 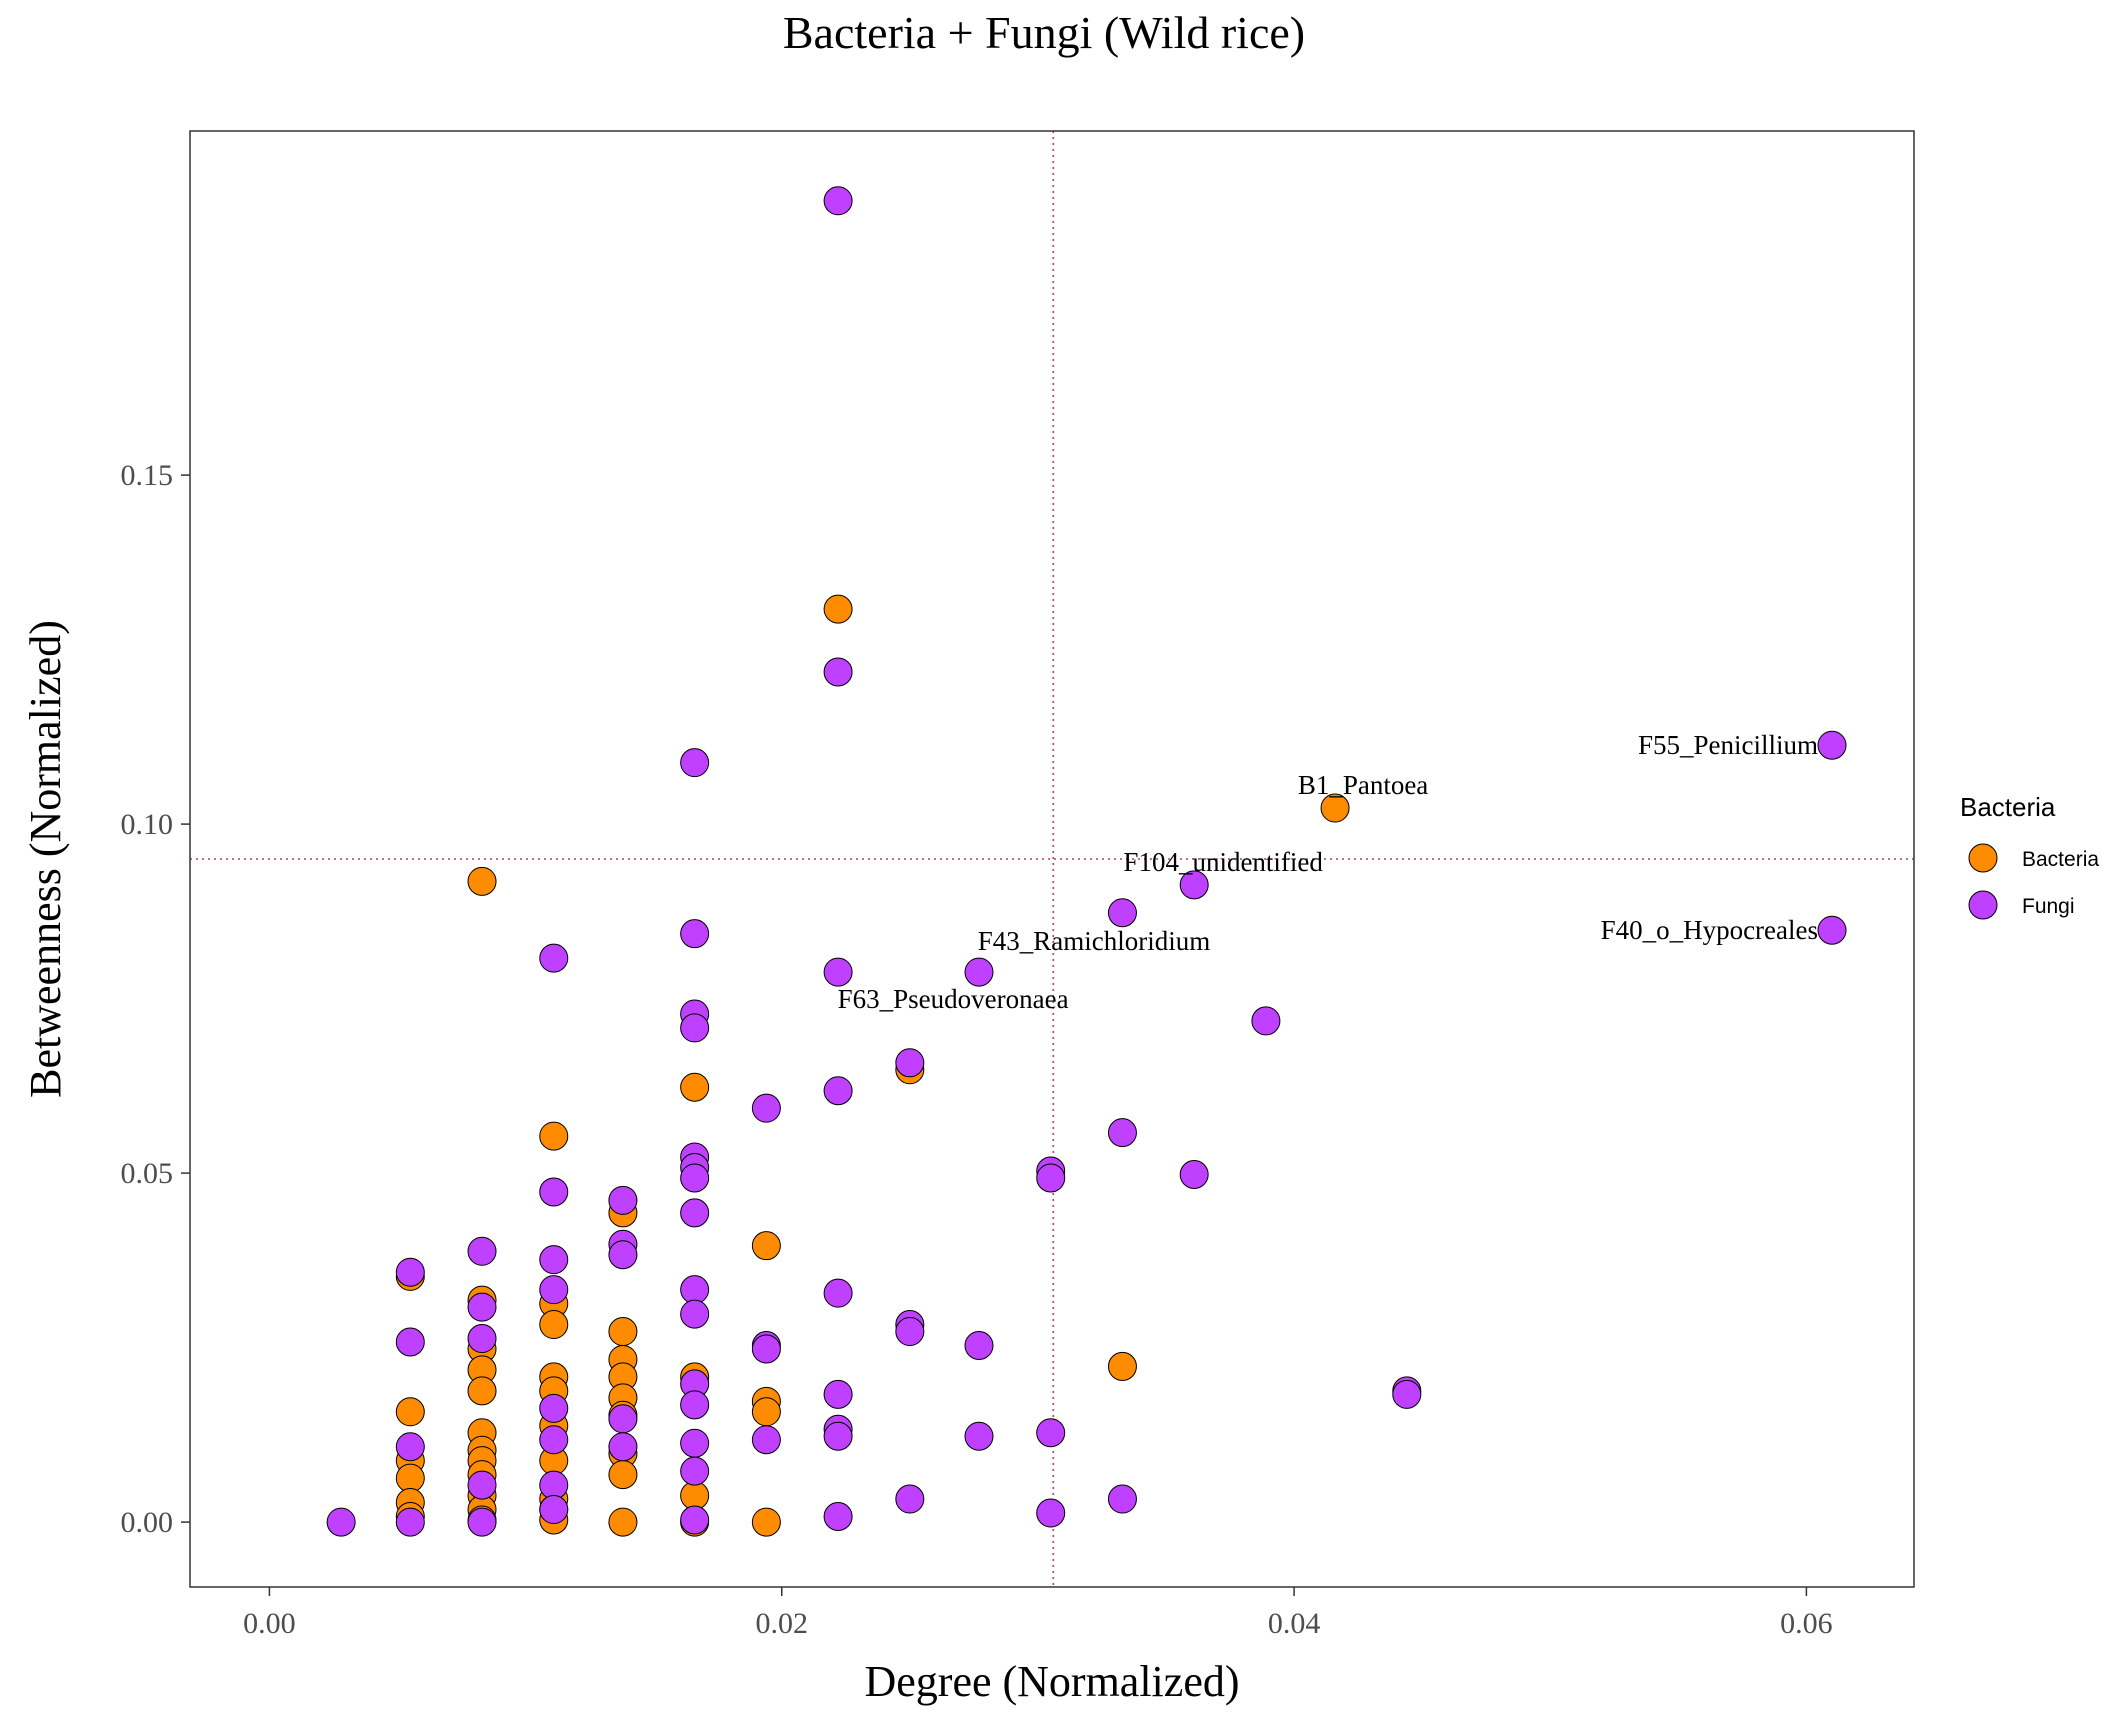 What do you see at coordinates (953, 999) in the screenshot?
I see `point-label: F63_Pseudoveronaea` at bounding box center [953, 999].